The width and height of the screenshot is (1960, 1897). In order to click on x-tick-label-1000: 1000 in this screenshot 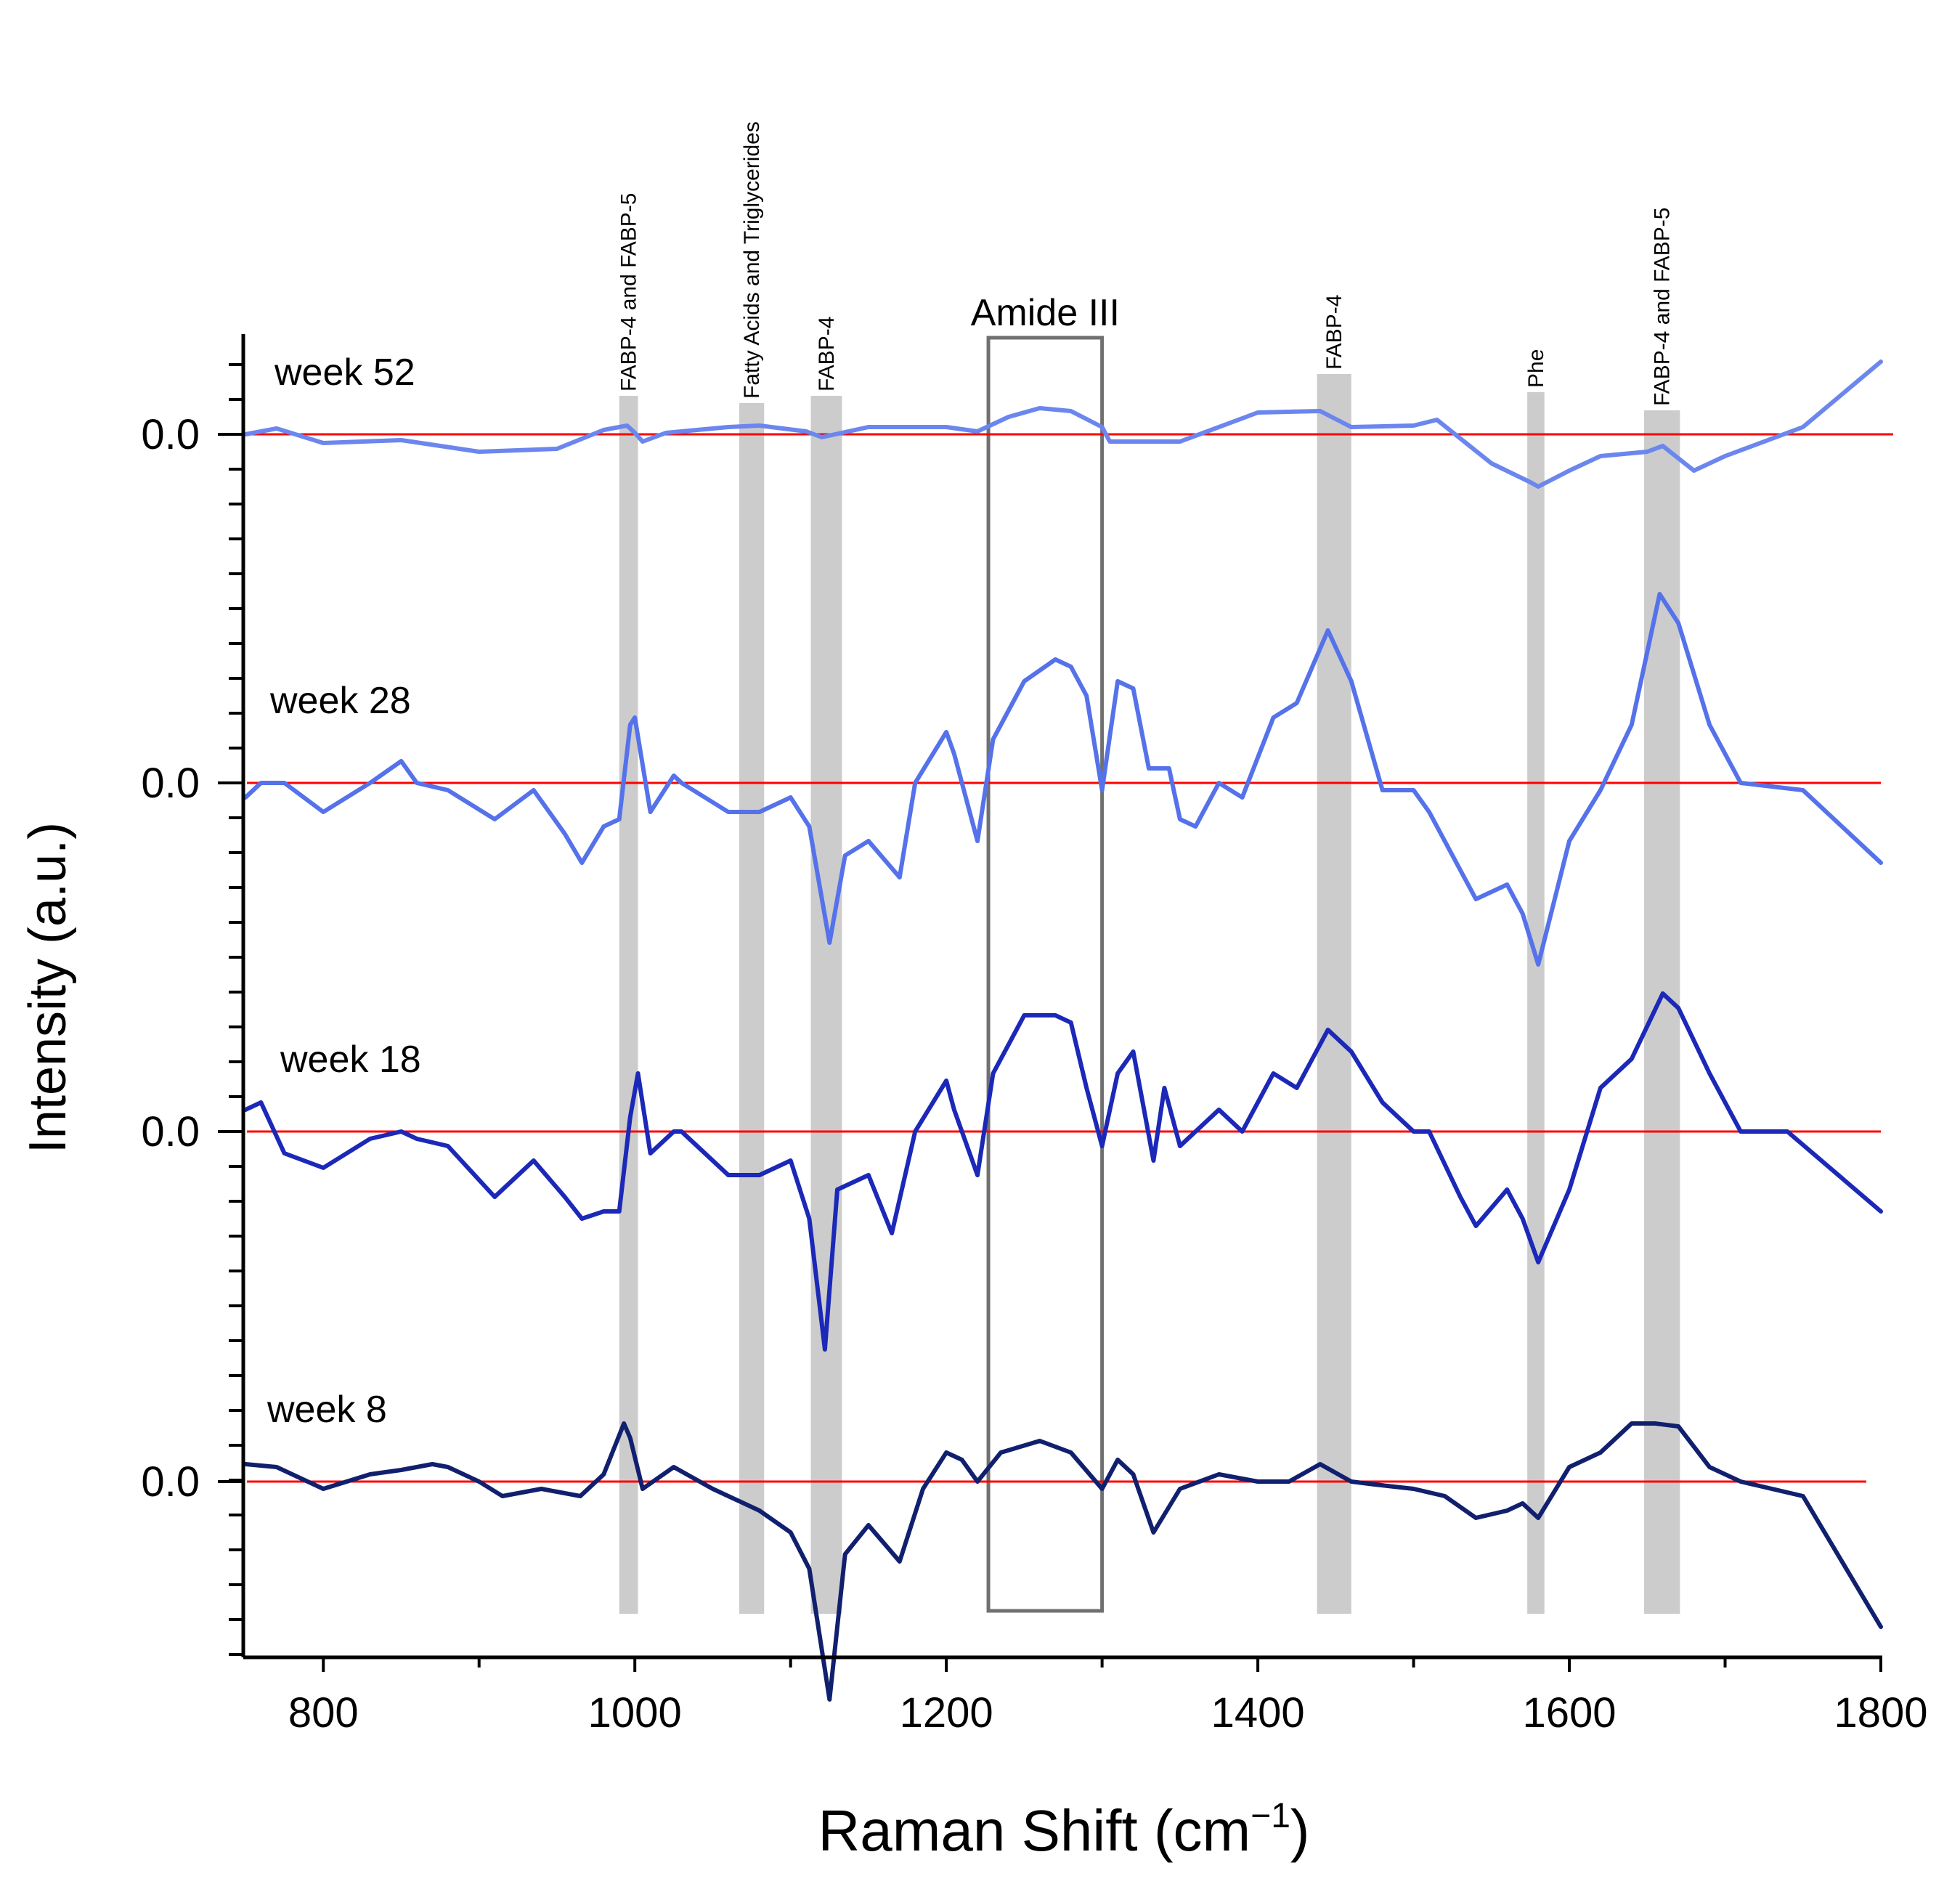, I will do `click(635, 1713)`.